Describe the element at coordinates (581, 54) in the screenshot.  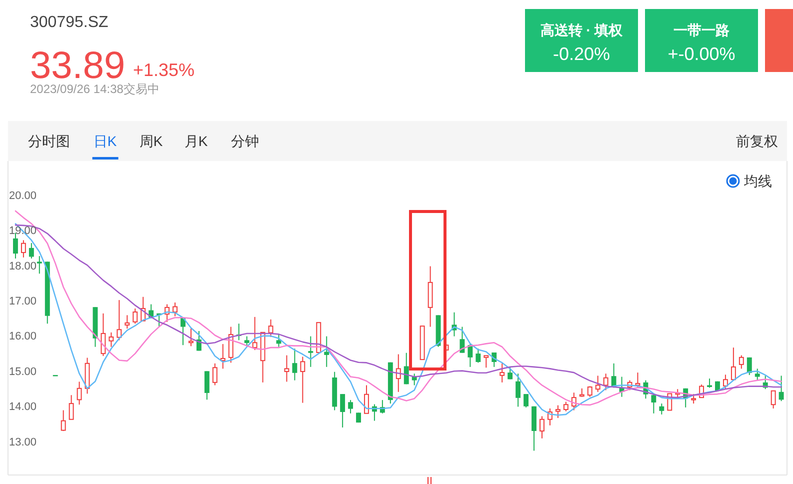
I see `tag-value-label: -0.20%` at that location.